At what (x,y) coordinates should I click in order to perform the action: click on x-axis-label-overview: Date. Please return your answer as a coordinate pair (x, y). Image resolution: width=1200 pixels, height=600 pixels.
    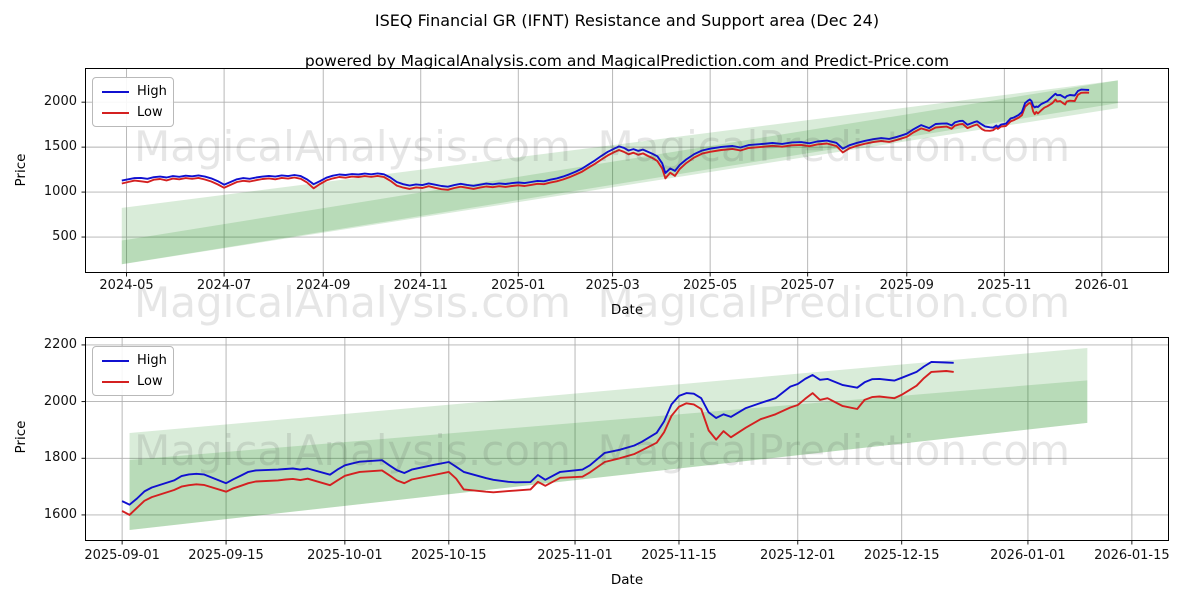
    Looking at the image, I should click on (627, 310).